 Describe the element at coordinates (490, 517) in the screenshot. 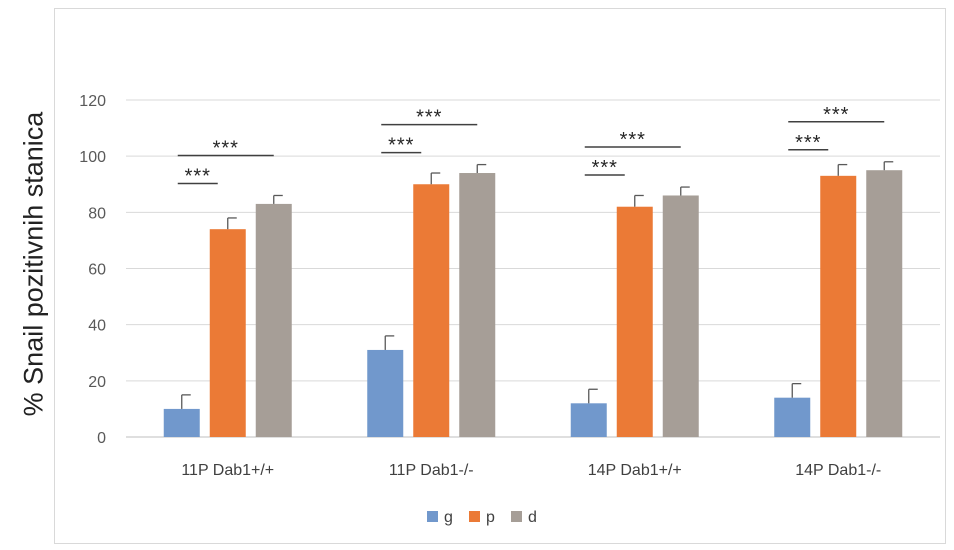

I see `legend-label-p: p` at that location.